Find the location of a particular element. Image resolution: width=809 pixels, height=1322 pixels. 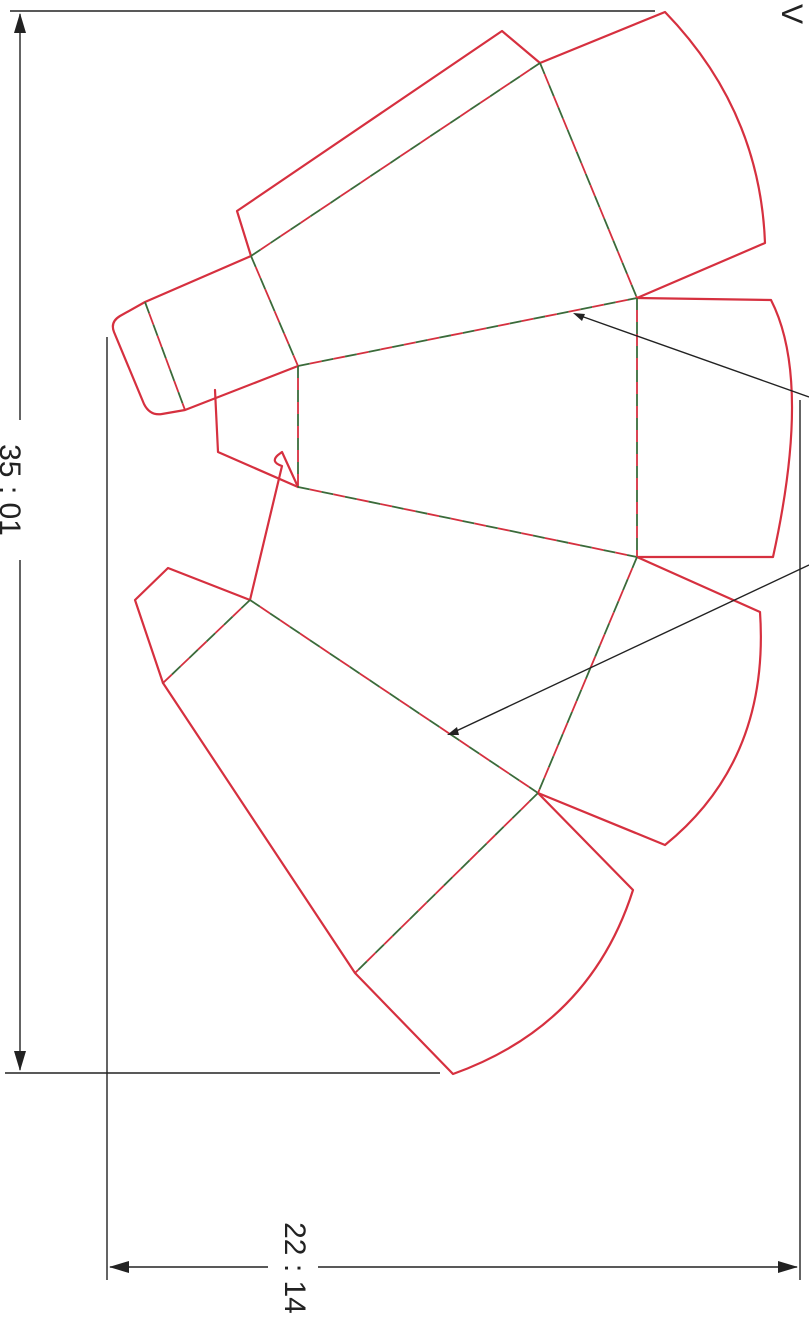

leader-line-upper is located at coordinates (693, 356).